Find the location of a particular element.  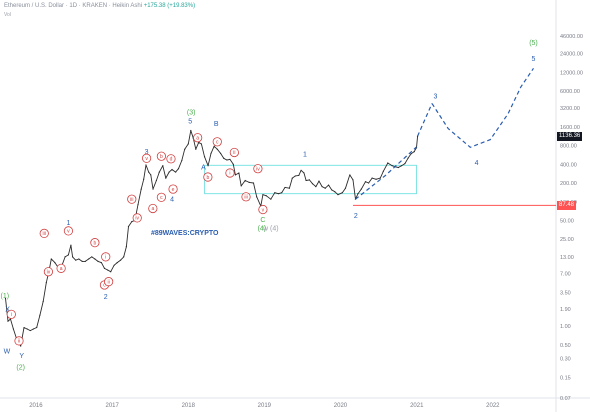

wave-label: (3) is located at coordinates (191, 113).